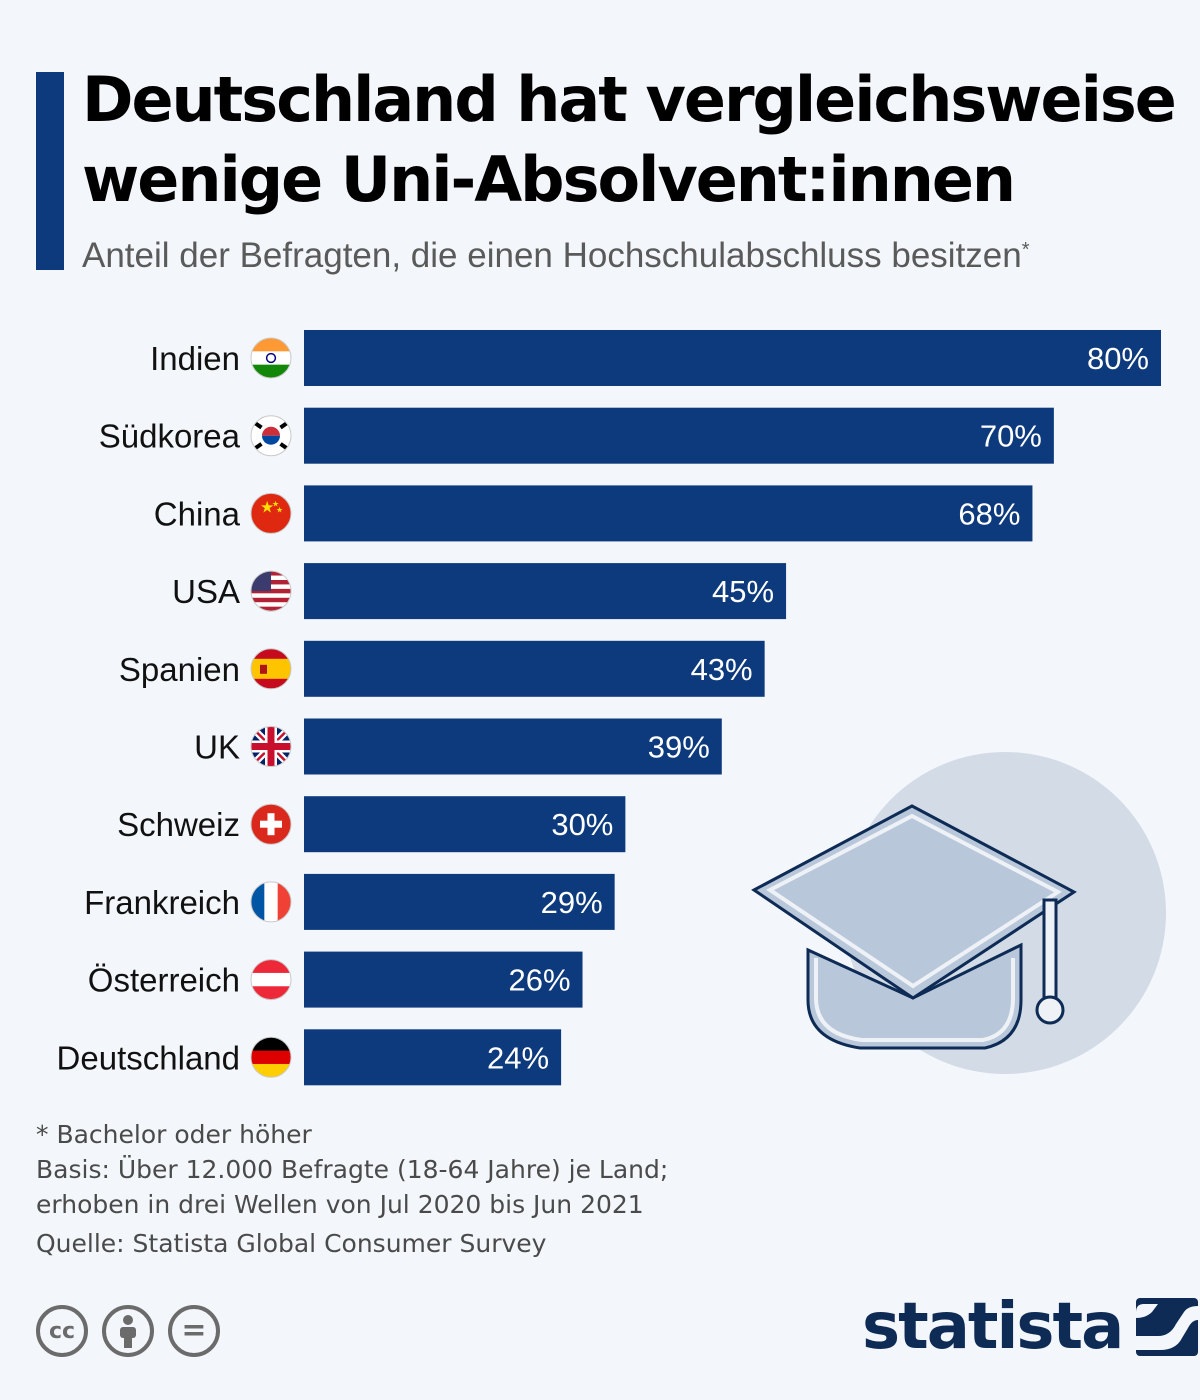  What do you see at coordinates (178, 824) in the screenshot?
I see `category-label: Schweiz` at bounding box center [178, 824].